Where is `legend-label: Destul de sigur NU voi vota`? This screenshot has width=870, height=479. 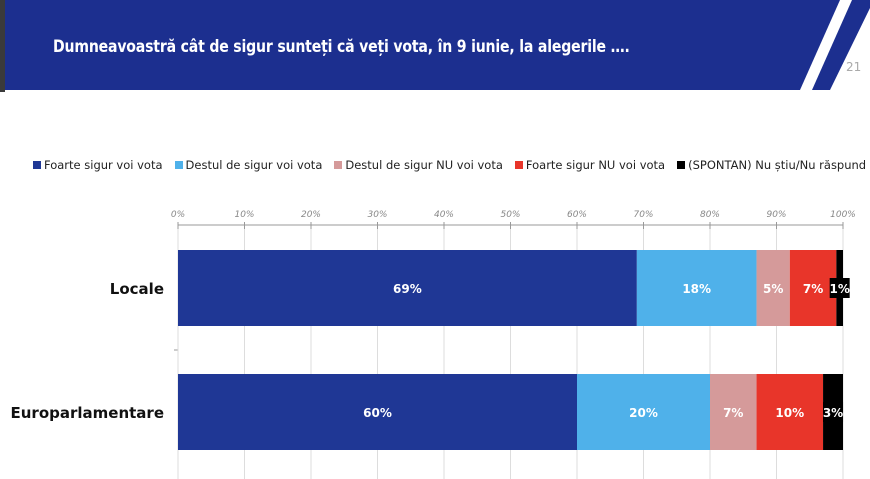
legend-label: Destul de sigur NU voi vota is located at coordinates (424, 165).